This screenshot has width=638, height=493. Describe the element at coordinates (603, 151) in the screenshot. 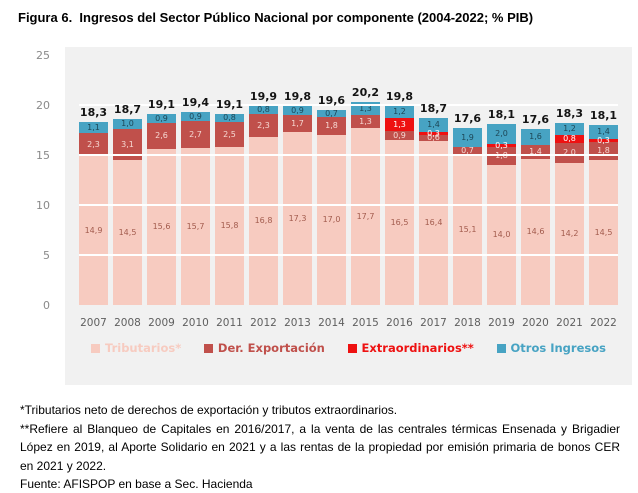

I see `bar-segment-der_exportacion: 1,8` at that location.